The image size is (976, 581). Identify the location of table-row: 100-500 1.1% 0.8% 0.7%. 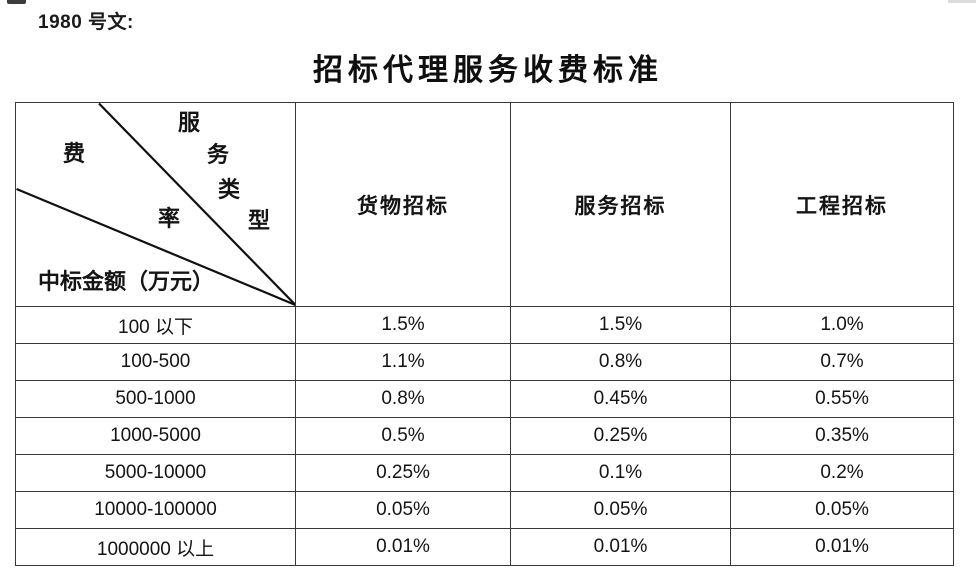
(484, 362).